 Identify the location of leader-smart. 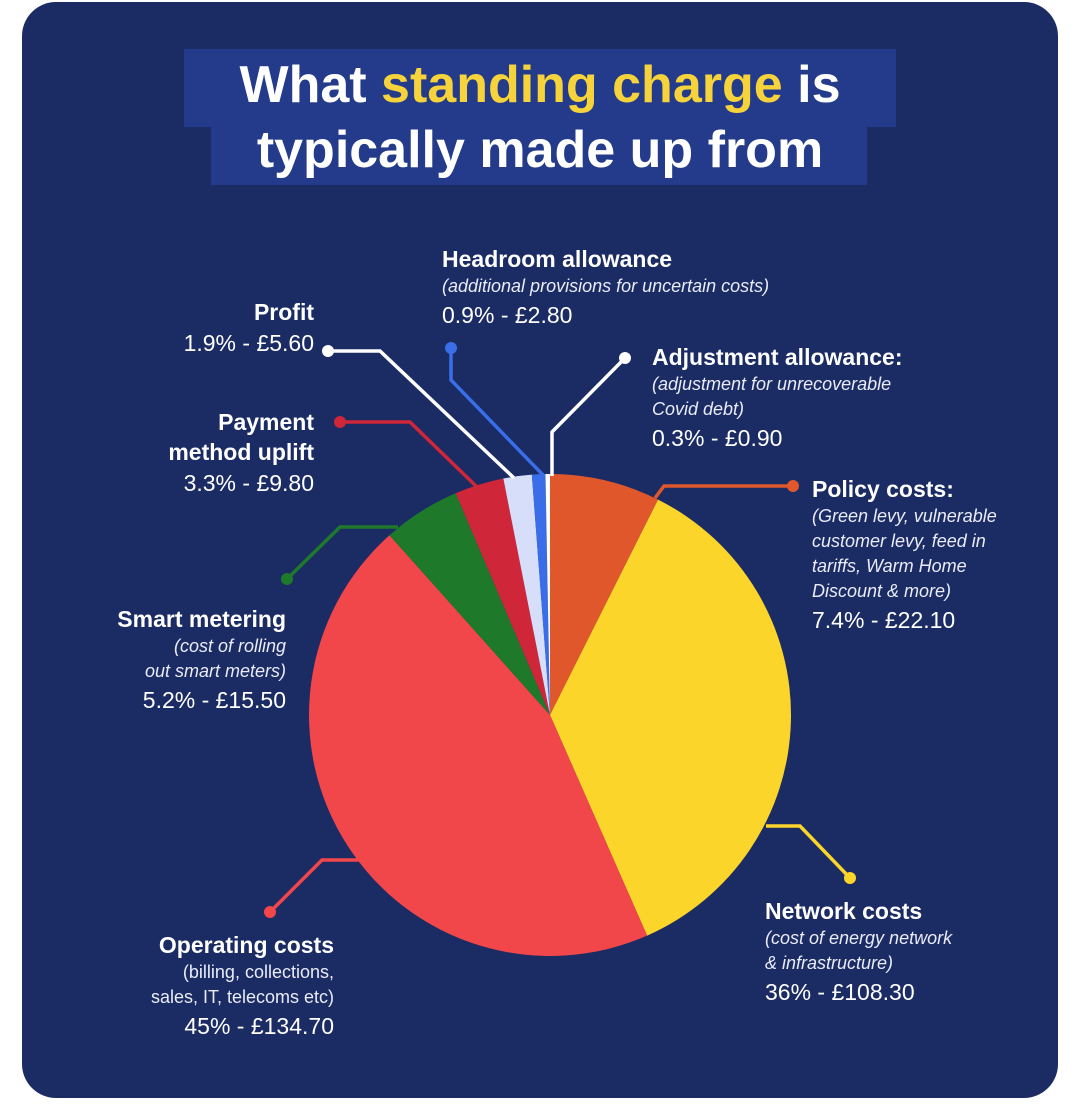
(341, 553).